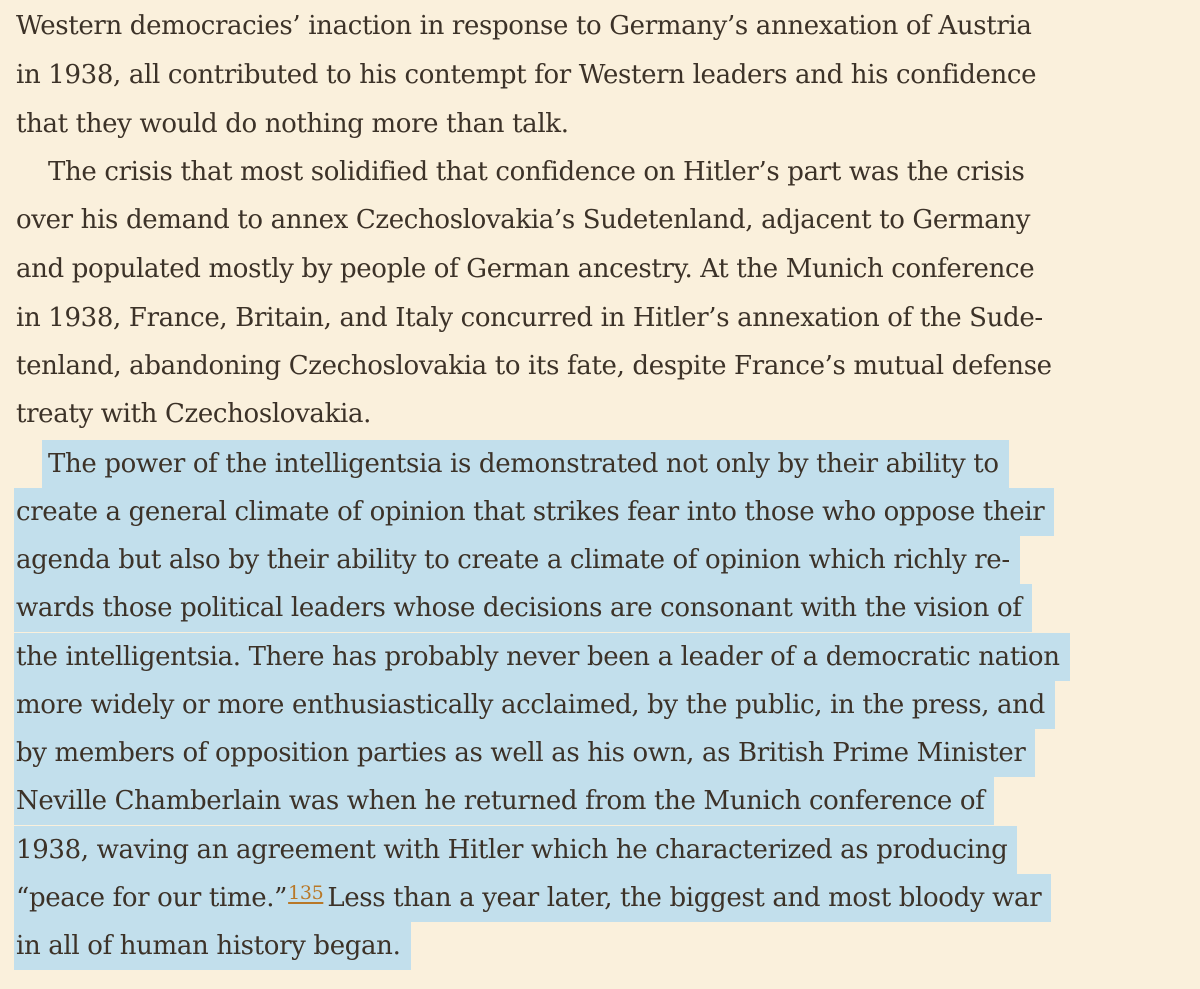  I want to click on paragraph-2-line-6: treaty with Czechoslovakia., so click(194, 414).